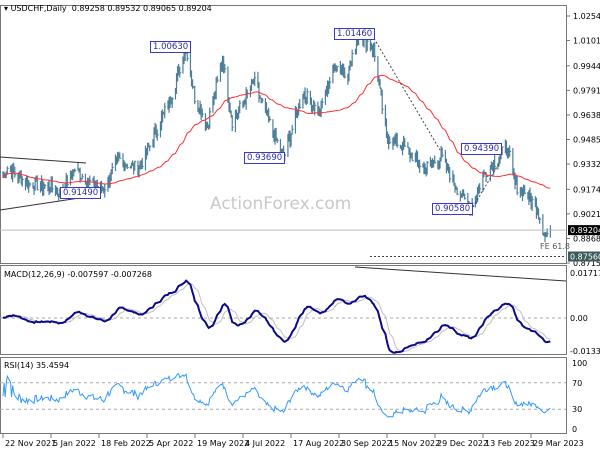 The width and height of the screenshot is (600, 450). Describe the element at coordinates (586, 189) in the screenshot. I see `y-tick-label: 0.91745` at that location.